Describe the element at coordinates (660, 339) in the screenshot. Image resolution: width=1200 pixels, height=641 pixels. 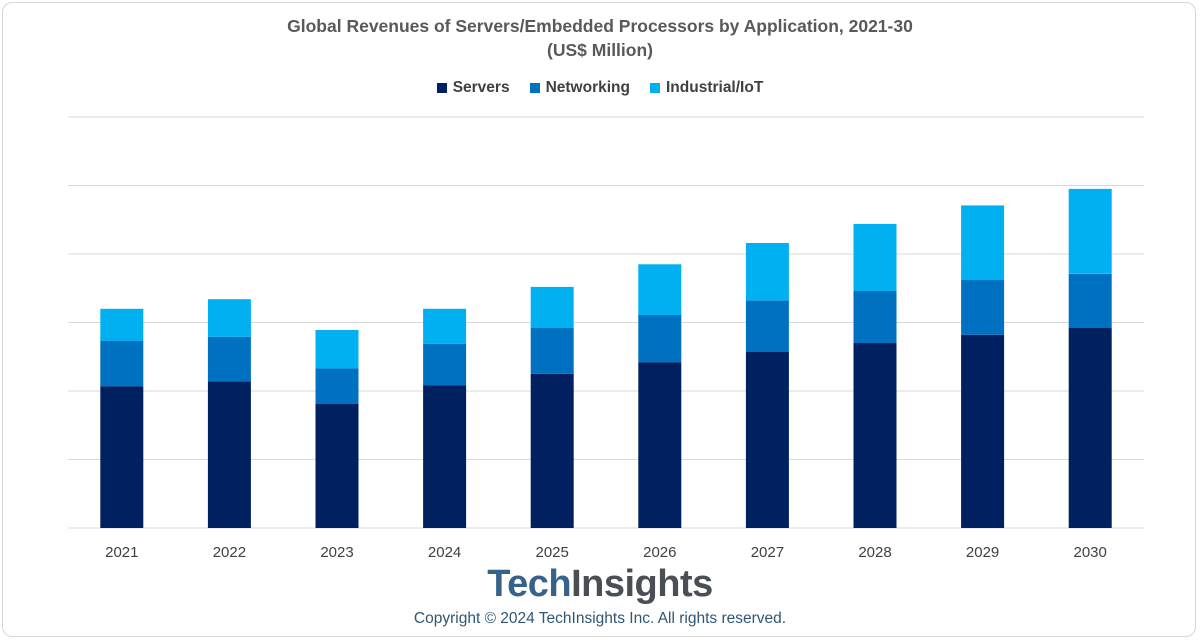
I see `bar-networking-2026` at that location.